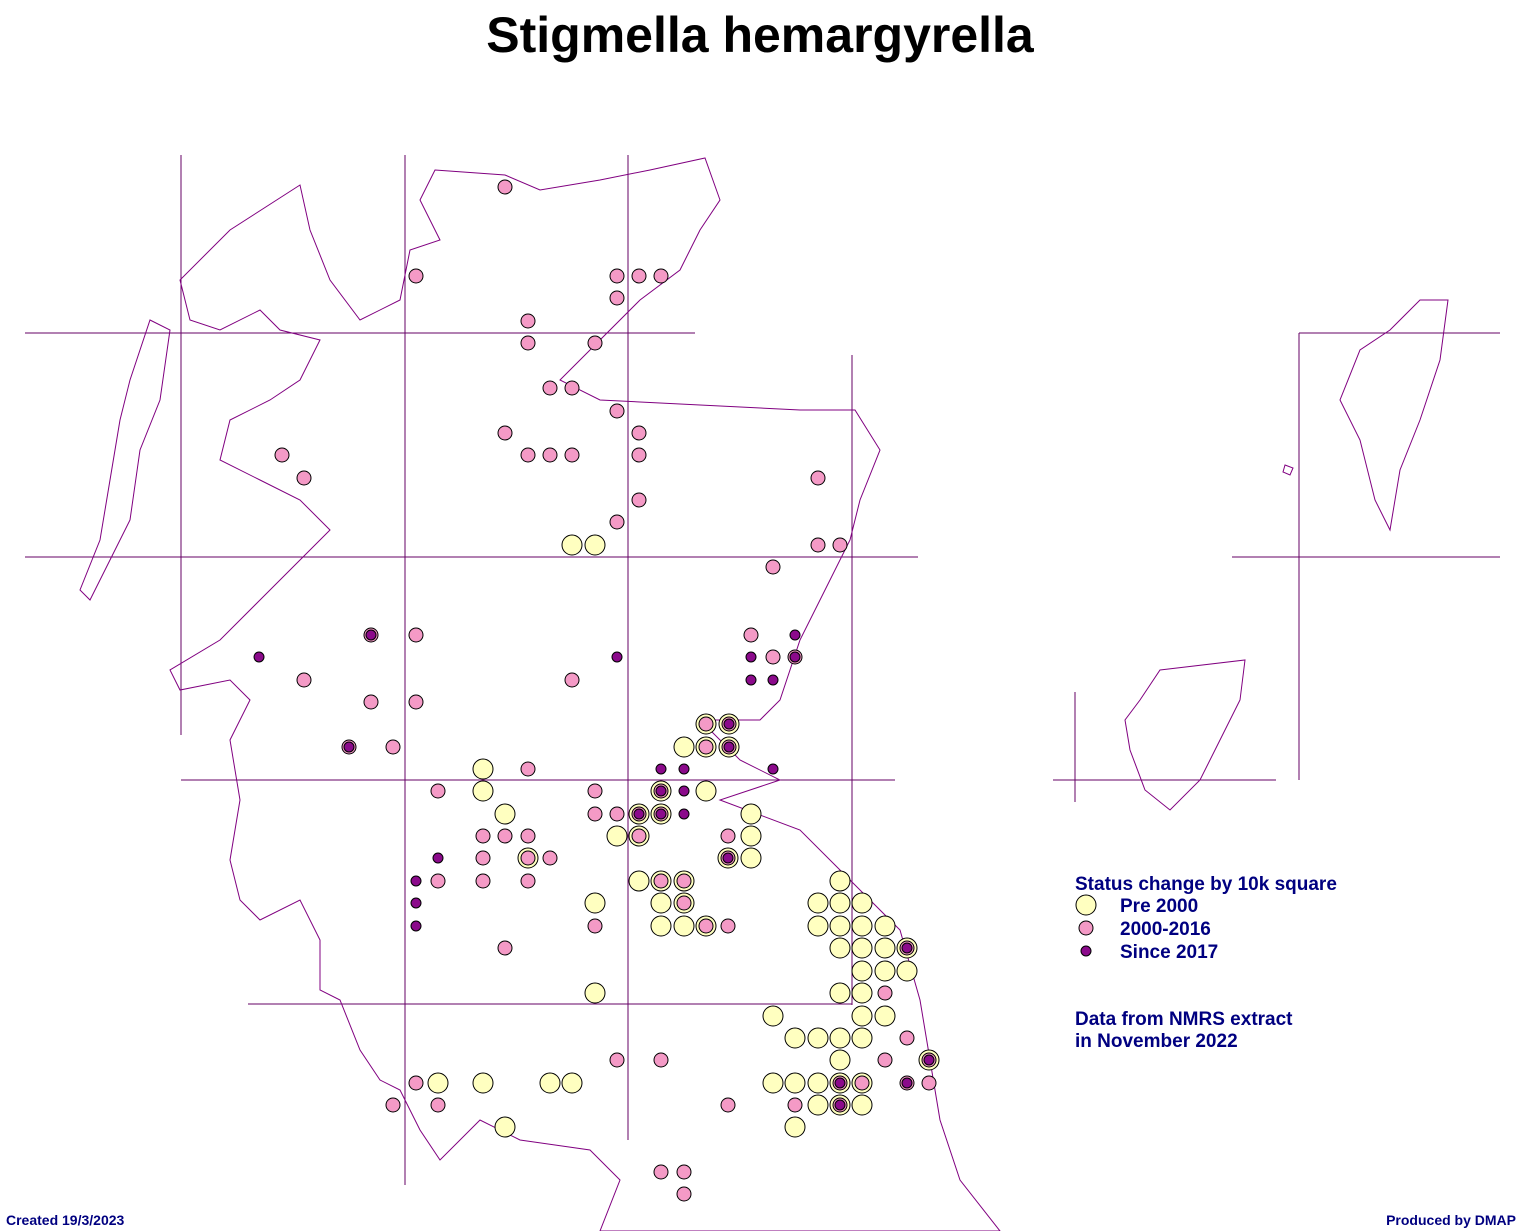  Describe the element at coordinates (1184, 1019) in the screenshot. I see `note-line: Data from NMRS extract` at that location.